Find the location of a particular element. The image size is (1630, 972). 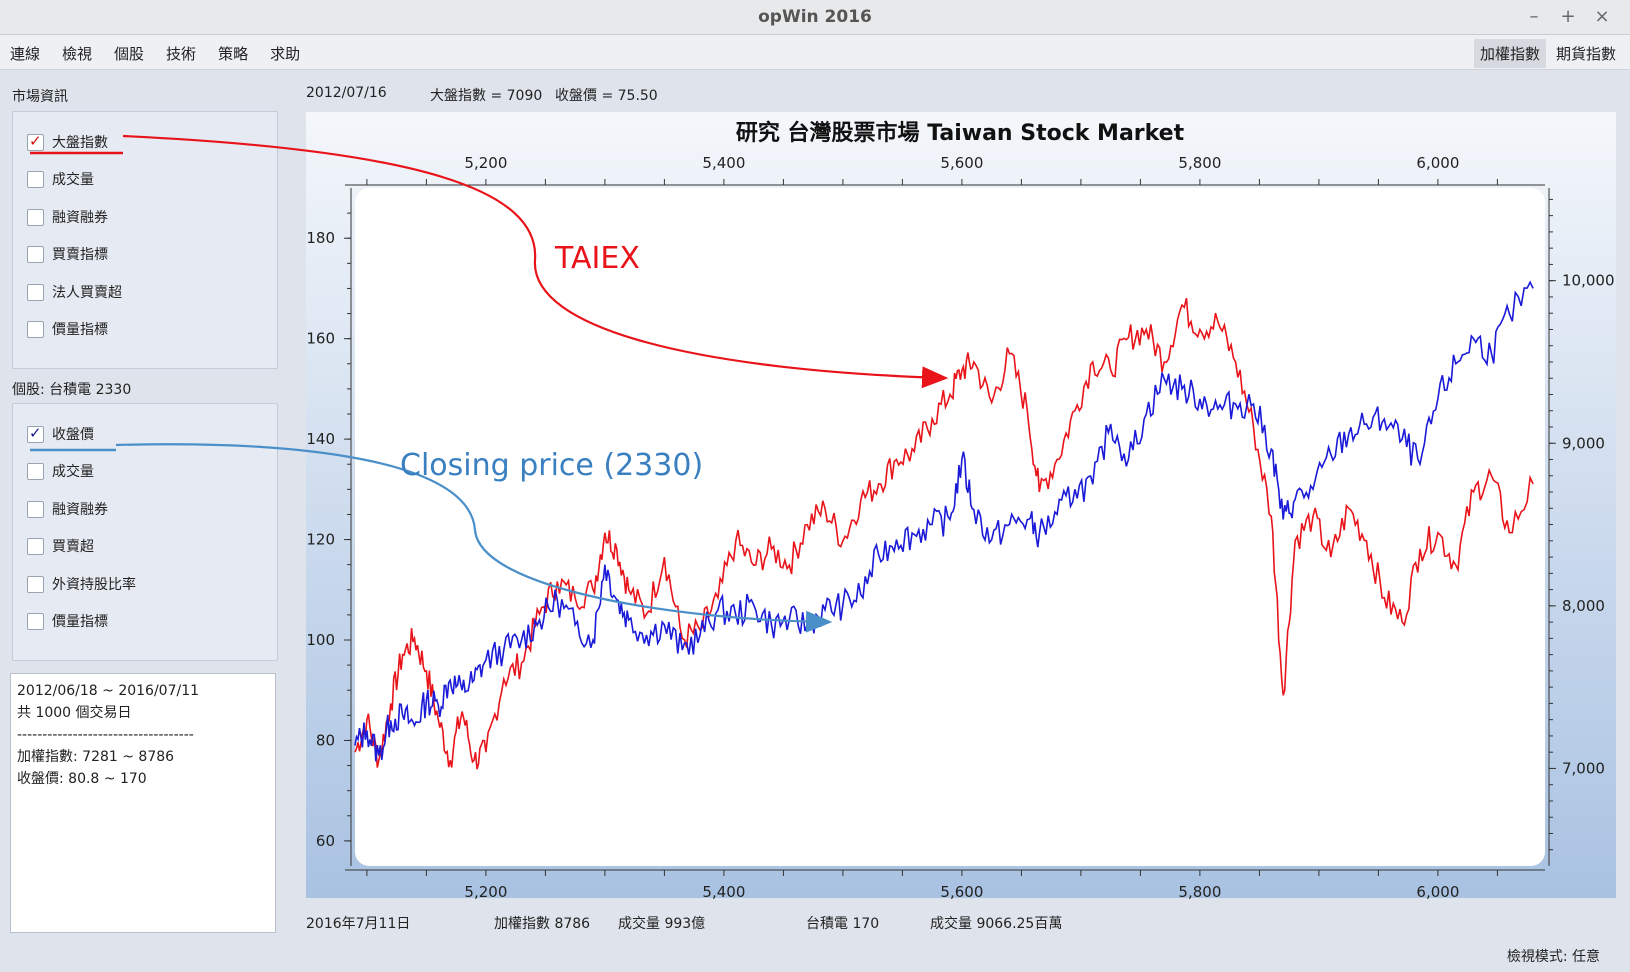

y-right-tick-label: 9,000 is located at coordinates (1583, 443).